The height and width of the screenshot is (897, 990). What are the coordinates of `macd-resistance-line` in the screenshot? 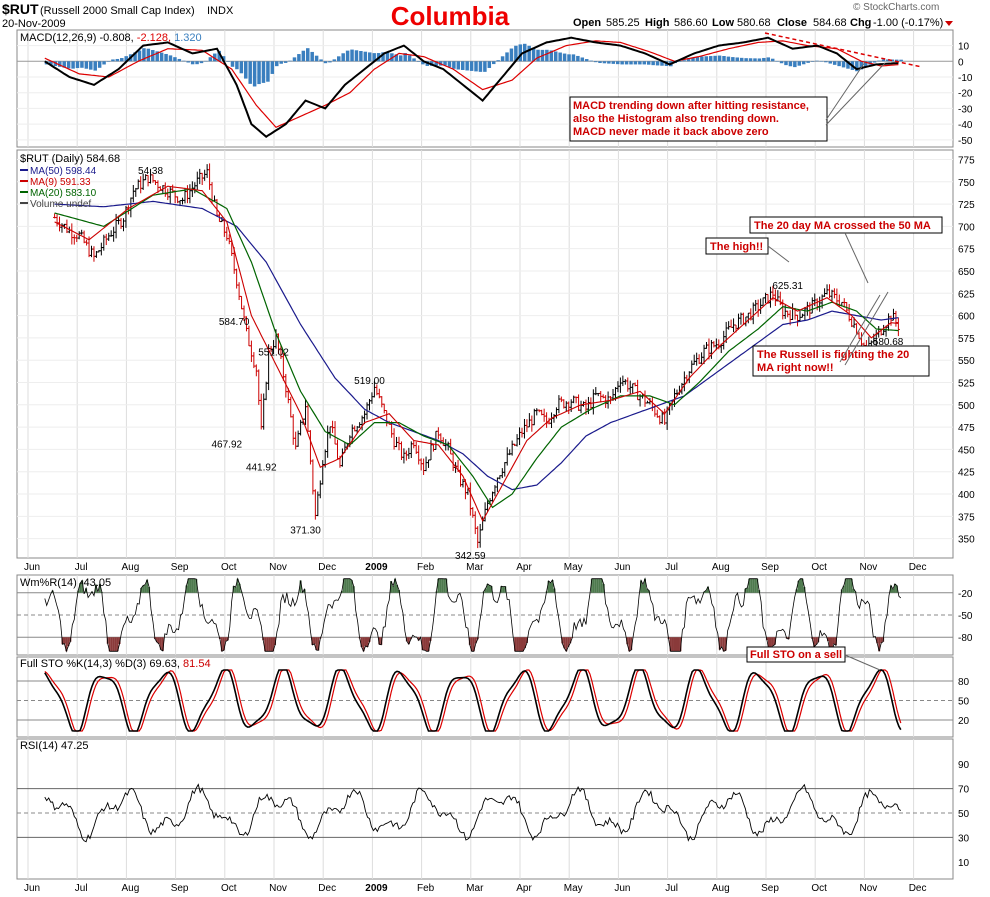 It's located at (843, 50).